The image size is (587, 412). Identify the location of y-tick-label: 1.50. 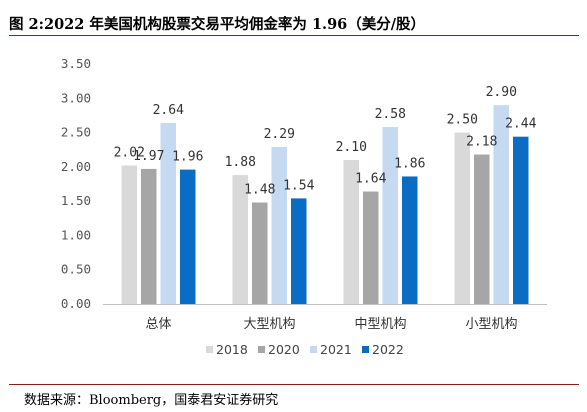
(76, 200).